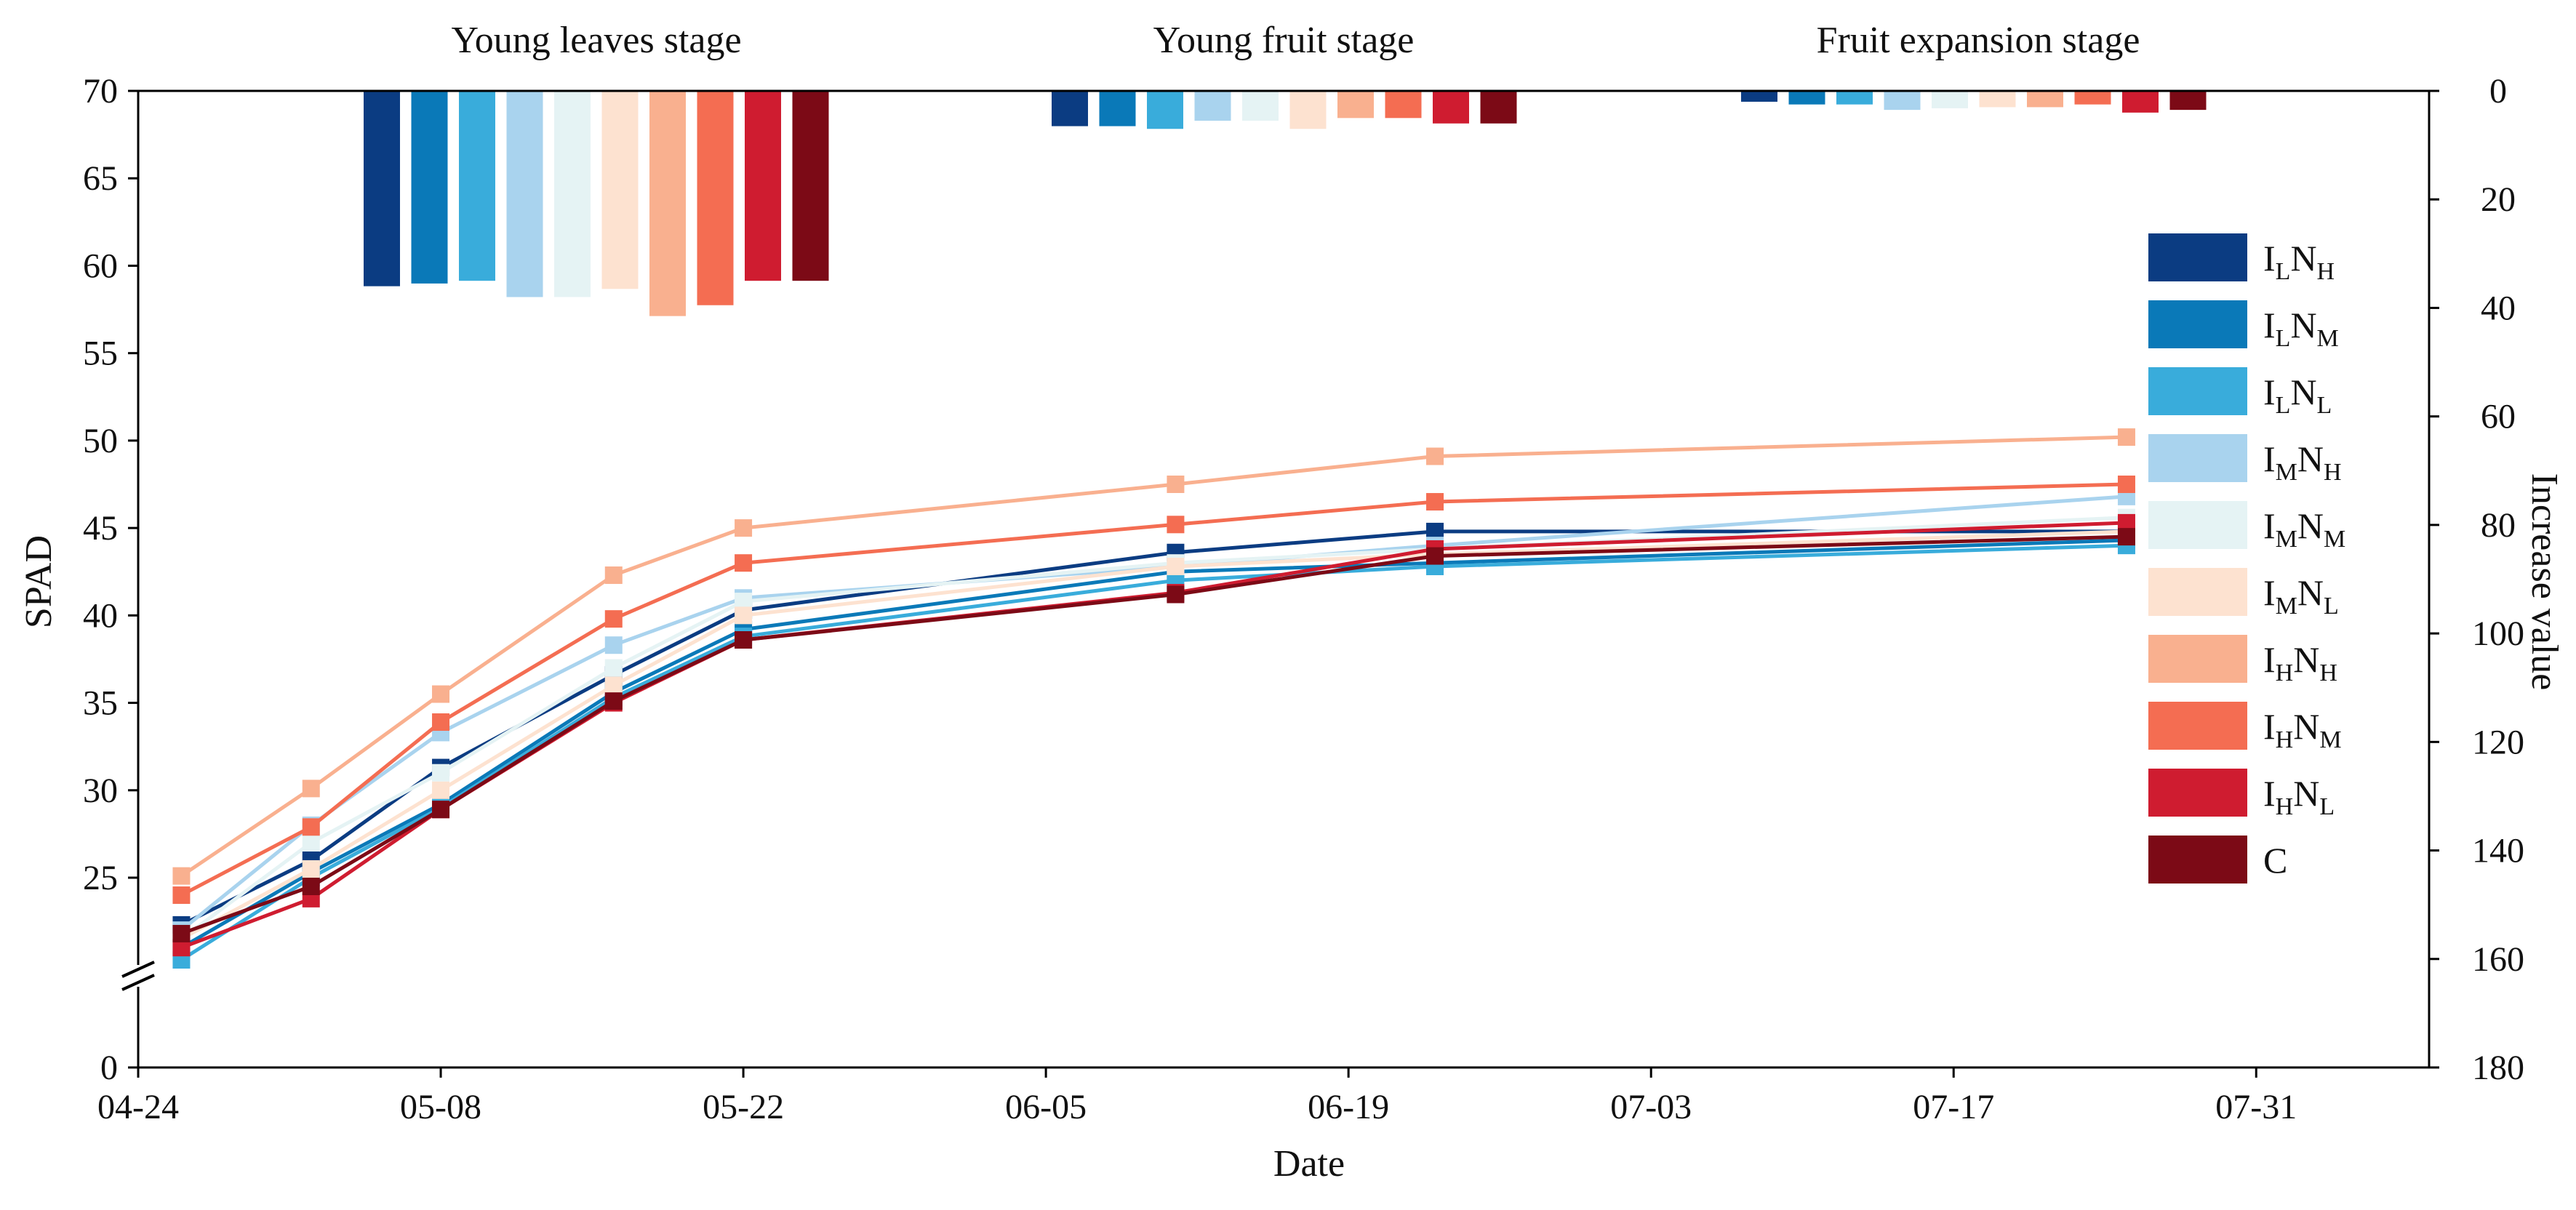 Image resolution: width=2576 pixels, height=1210 pixels. I want to click on legend-label-imnh: IMNH, so click(2302, 462).